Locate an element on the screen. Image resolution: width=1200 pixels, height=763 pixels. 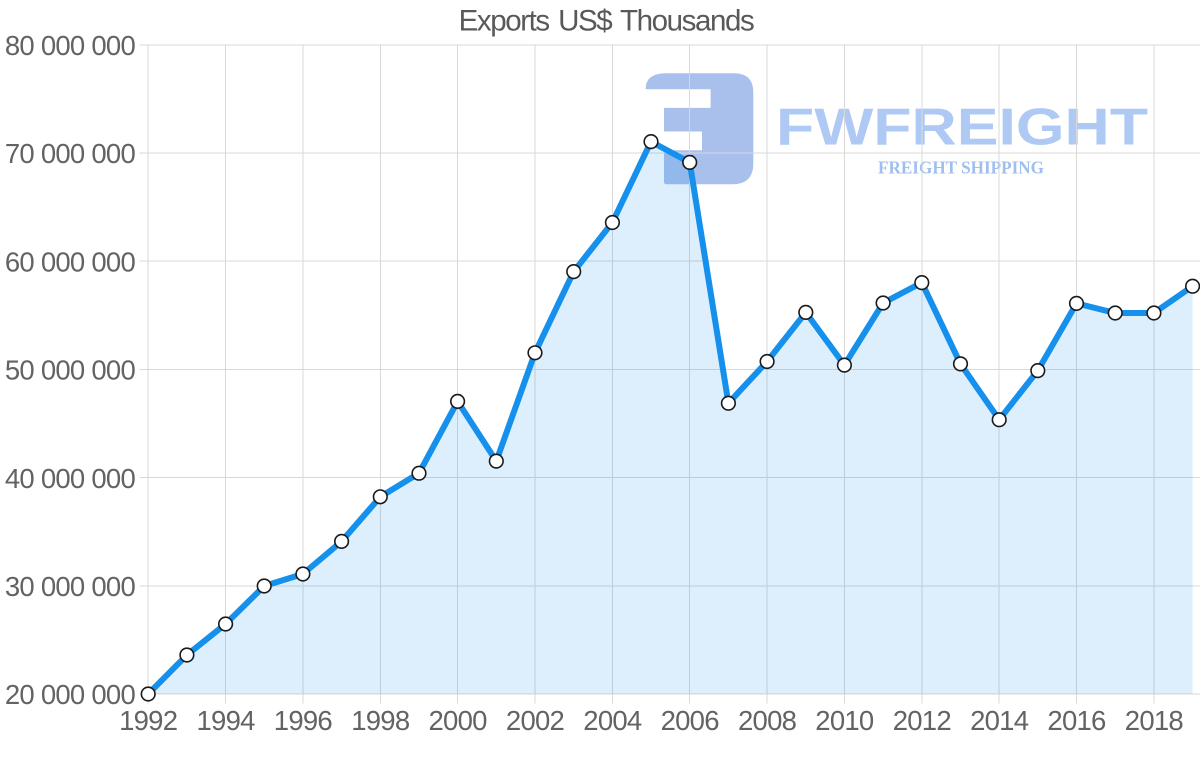
svg-text: 1992 is located at coordinates (148, 720).